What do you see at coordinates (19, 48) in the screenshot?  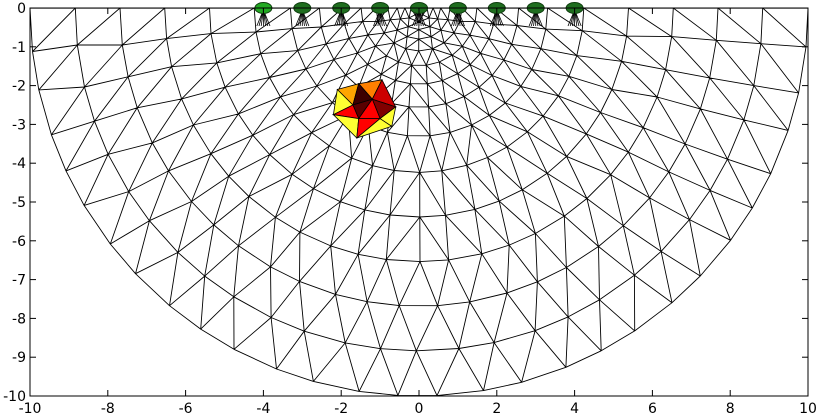 I see `y-tick-label: -1` at bounding box center [19, 48].